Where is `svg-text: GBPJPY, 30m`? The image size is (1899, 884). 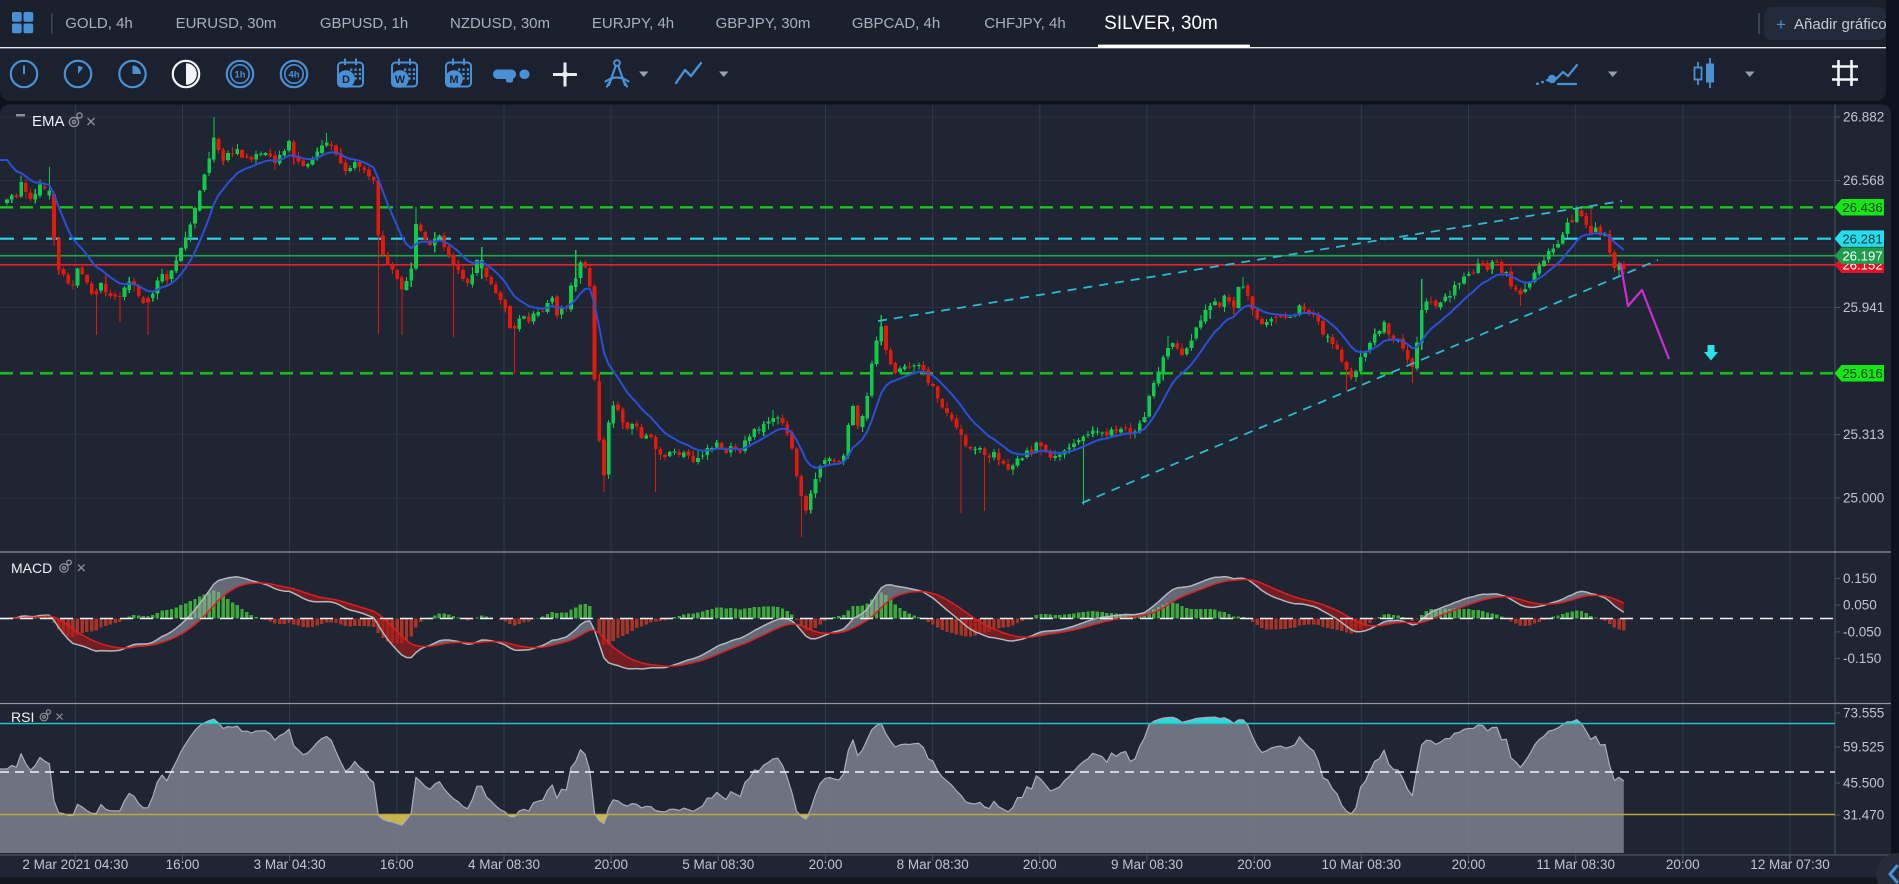
svg-text: GBPJPY, 30m is located at coordinates (763, 23).